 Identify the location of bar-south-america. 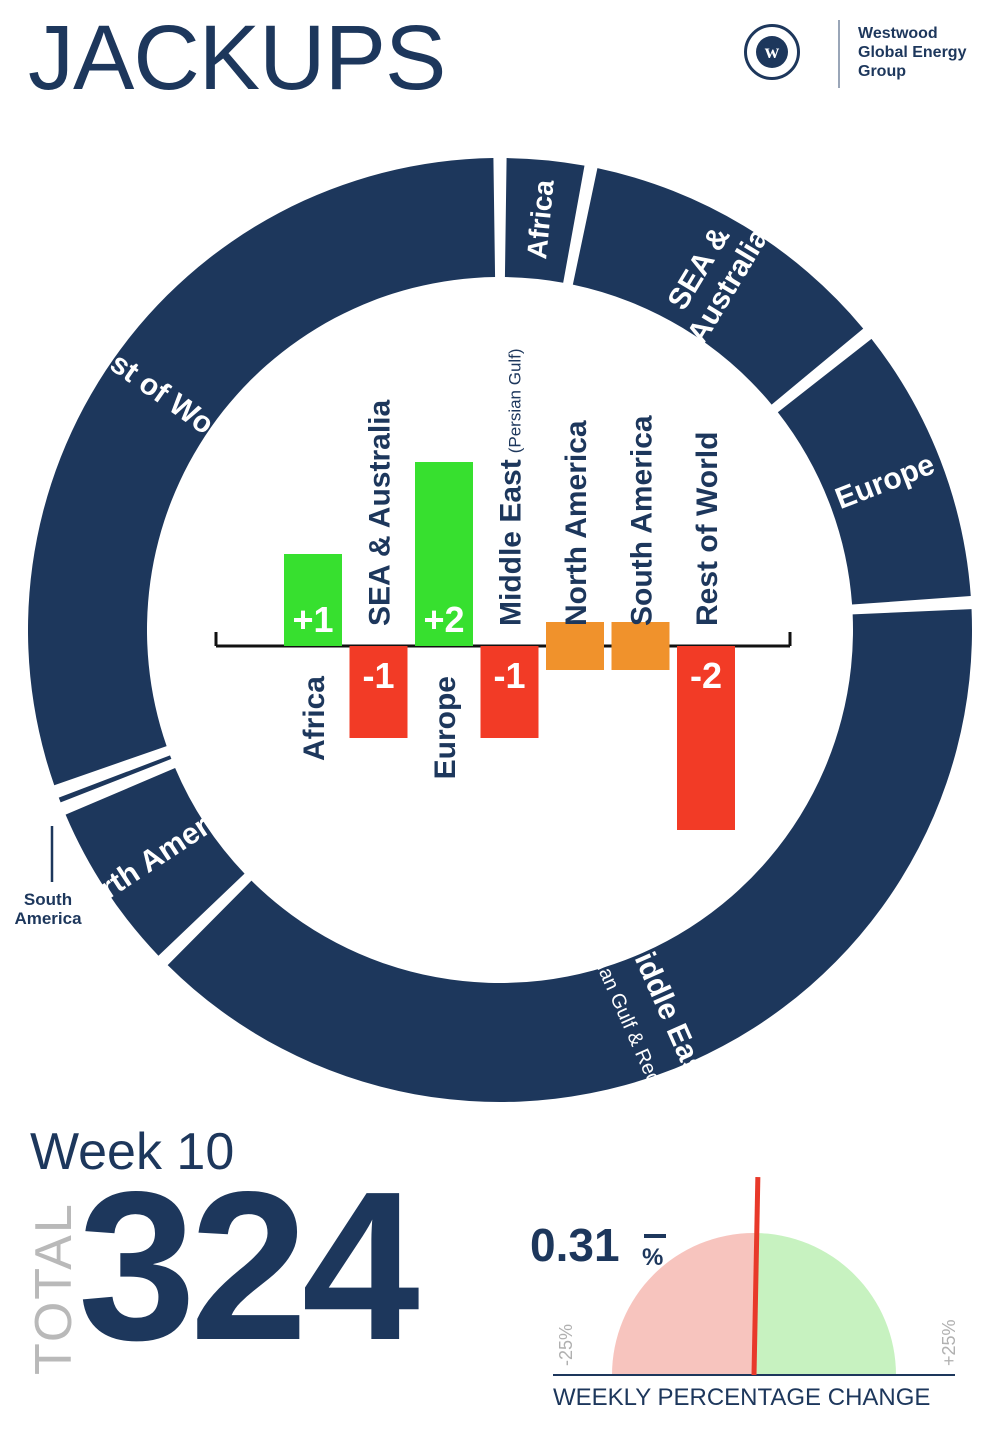
(640, 646).